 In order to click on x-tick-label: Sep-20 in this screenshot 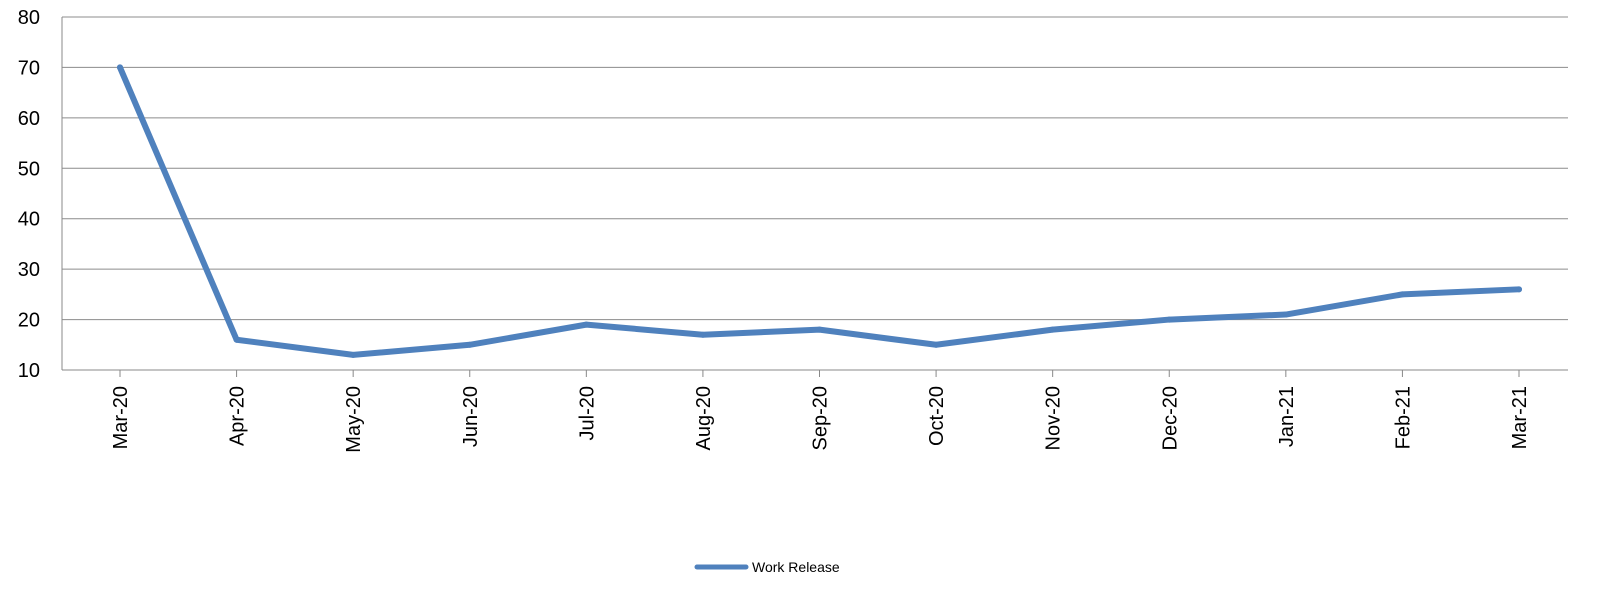, I will do `click(821, 418)`.